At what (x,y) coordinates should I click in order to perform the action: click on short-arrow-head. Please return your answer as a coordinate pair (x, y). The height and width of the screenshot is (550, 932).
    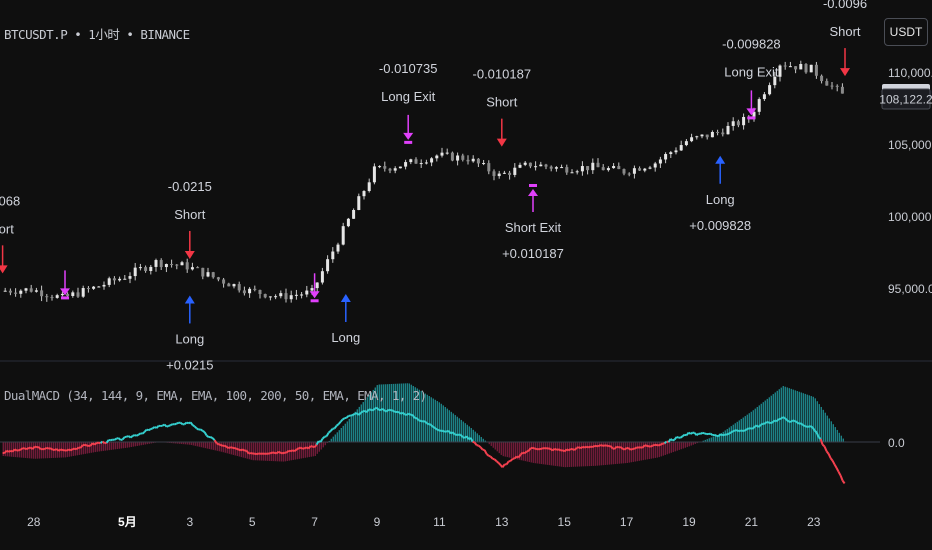
    Looking at the image, I should click on (189, 254).